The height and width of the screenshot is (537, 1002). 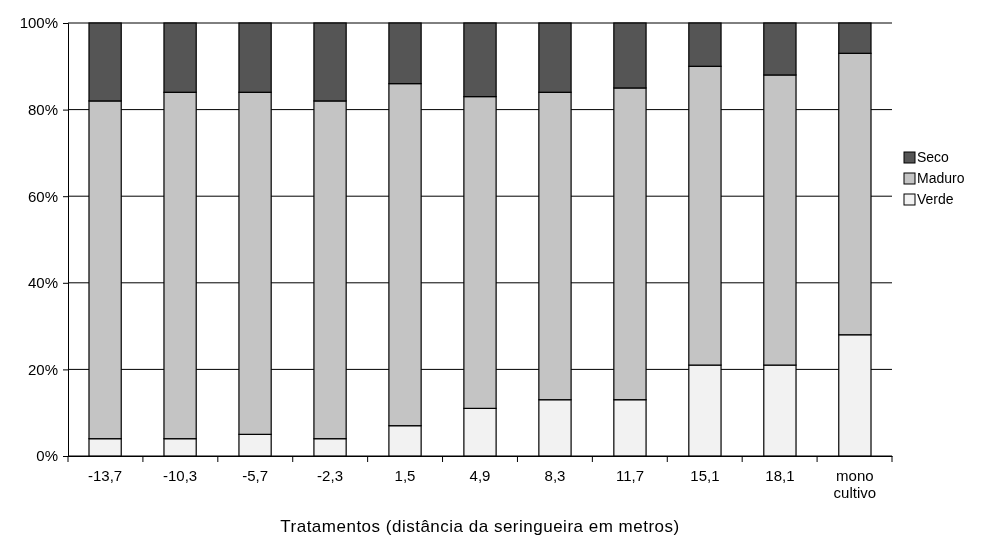 I want to click on x-tick-label: -10,3, so click(x=180, y=475).